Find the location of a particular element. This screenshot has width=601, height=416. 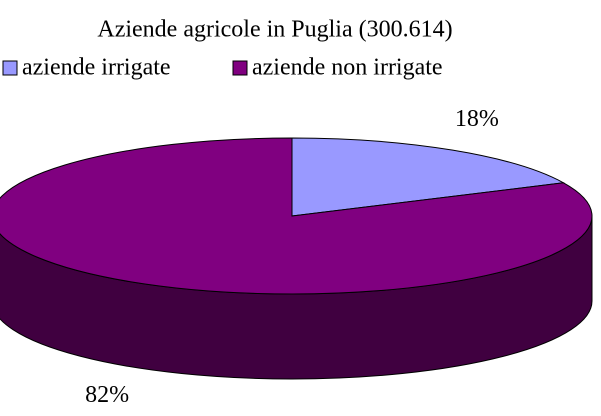

data-label: 82% is located at coordinates (107, 395).